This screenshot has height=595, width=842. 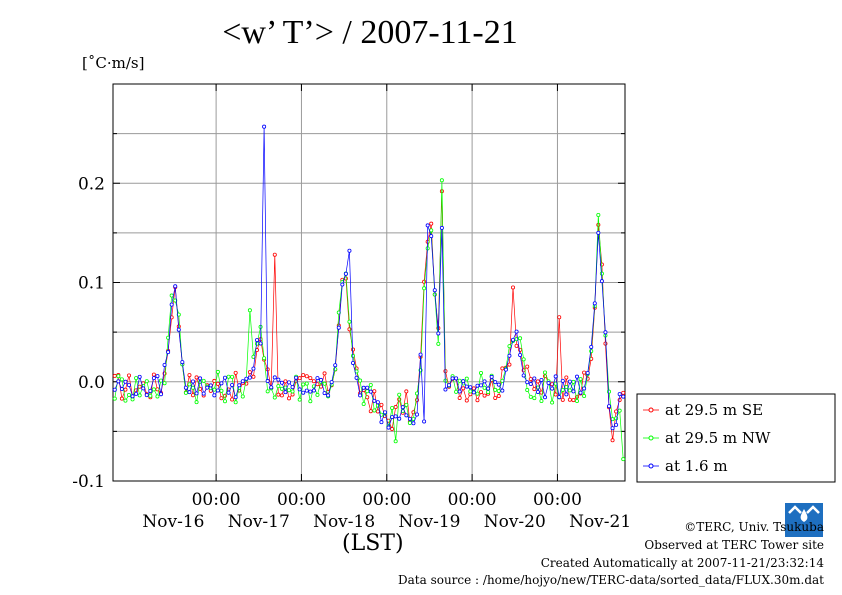 I want to click on x-date-label: Nov-16, so click(x=173, y=522).